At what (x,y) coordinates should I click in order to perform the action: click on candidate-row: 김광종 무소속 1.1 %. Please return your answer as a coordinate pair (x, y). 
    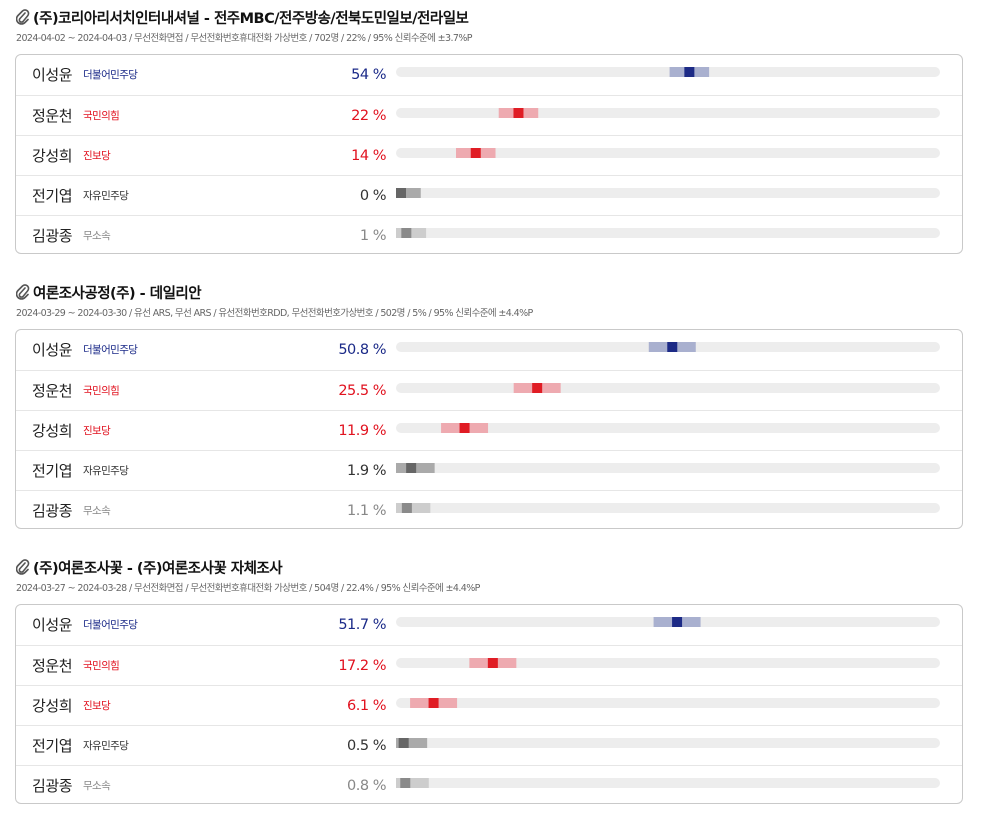
    Looking at the image, I should click on (489, 509).